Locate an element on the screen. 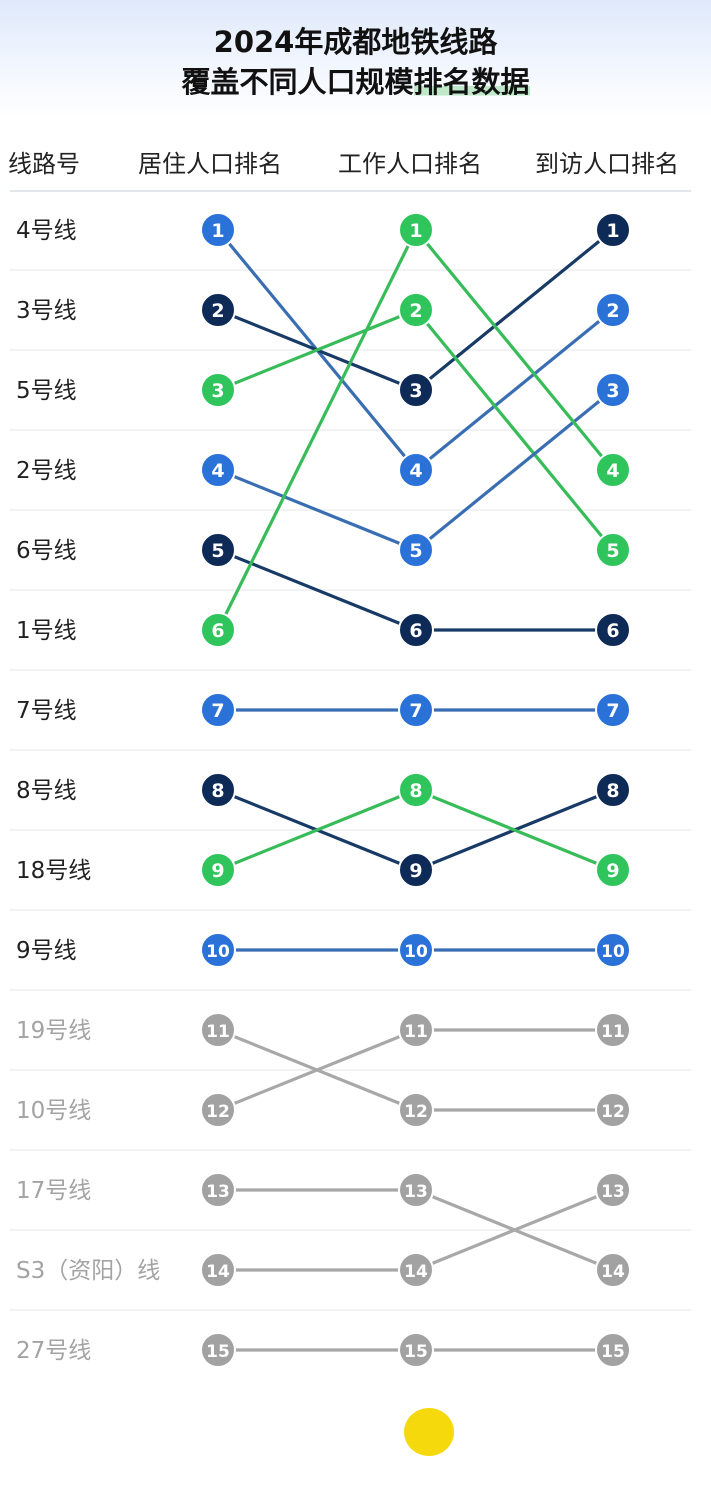 The height and width of the screenshot is (1494, 711). line-label: 7号线 is located at coordinates (46, 711).